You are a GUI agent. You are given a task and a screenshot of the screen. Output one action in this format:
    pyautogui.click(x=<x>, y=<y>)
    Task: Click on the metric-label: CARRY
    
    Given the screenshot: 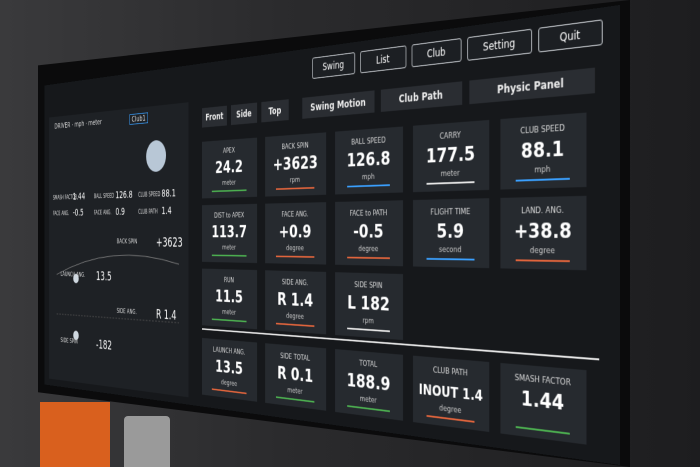 What is the action you would take?
    pyautogui.click(x=450, y=136)
    